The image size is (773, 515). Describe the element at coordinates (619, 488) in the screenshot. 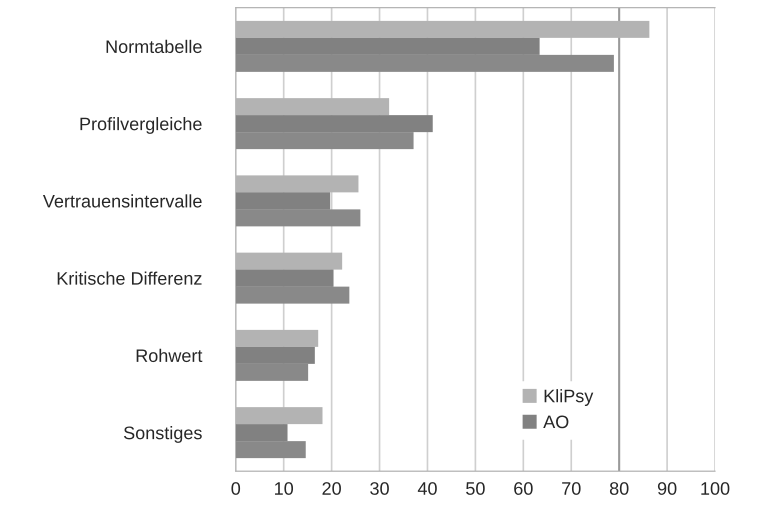

I see `x-tick-label: 80` at that location.